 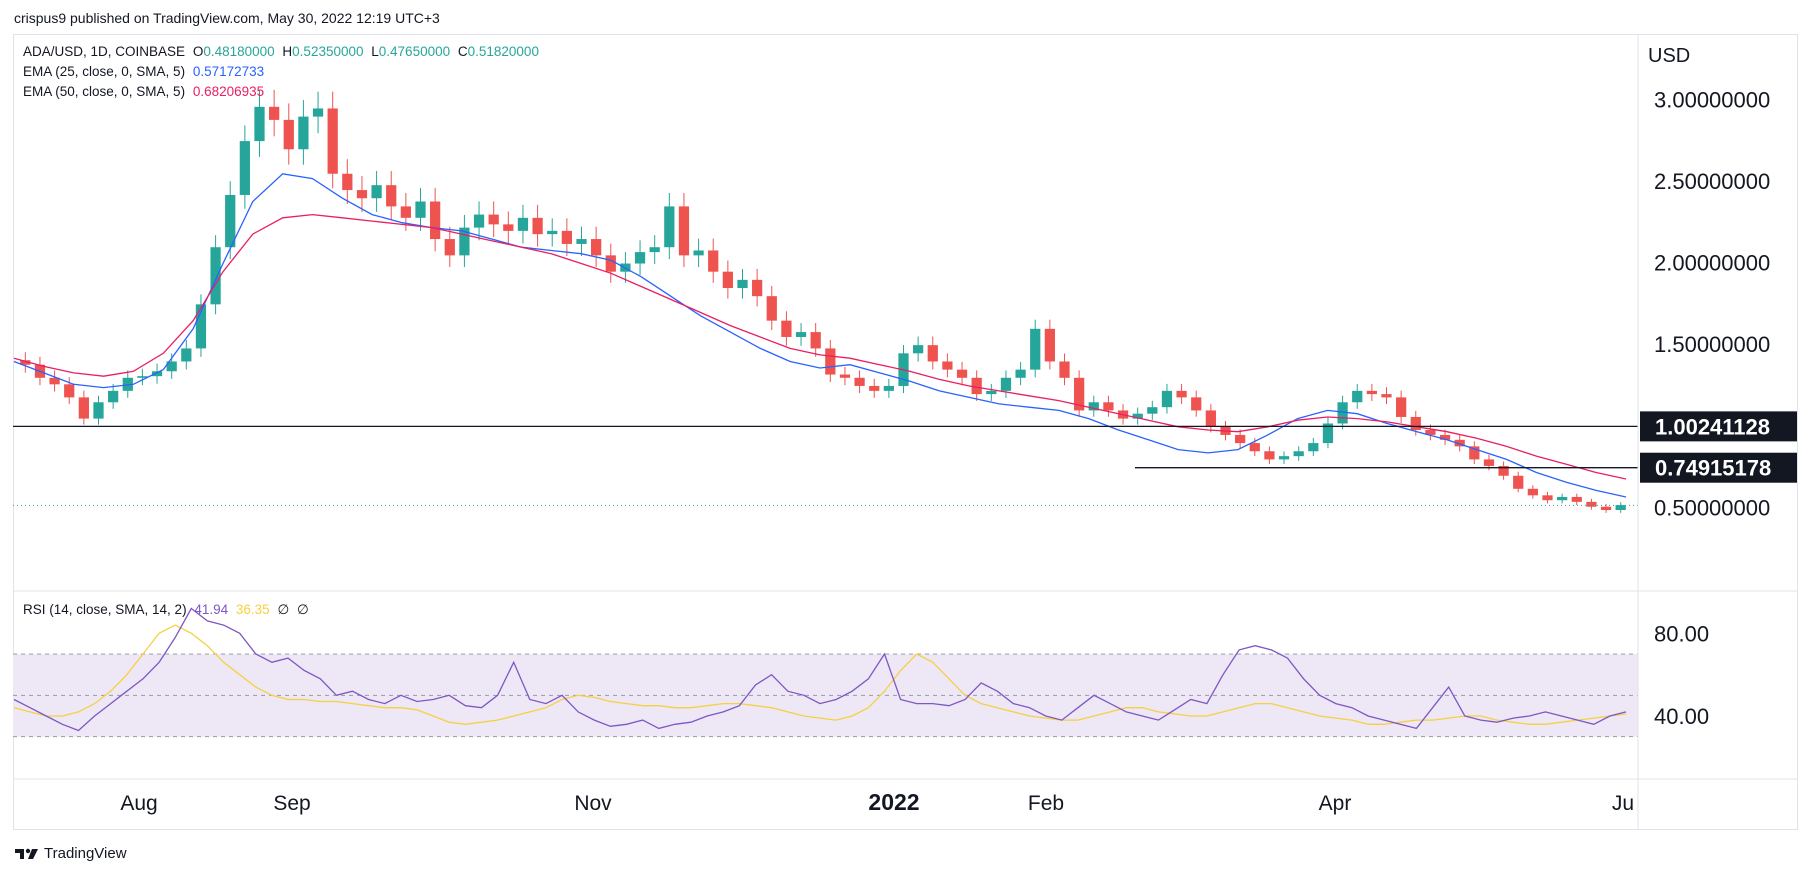 I want to click on level-price-label: 1.00241128, so click(x=1712, y=426).